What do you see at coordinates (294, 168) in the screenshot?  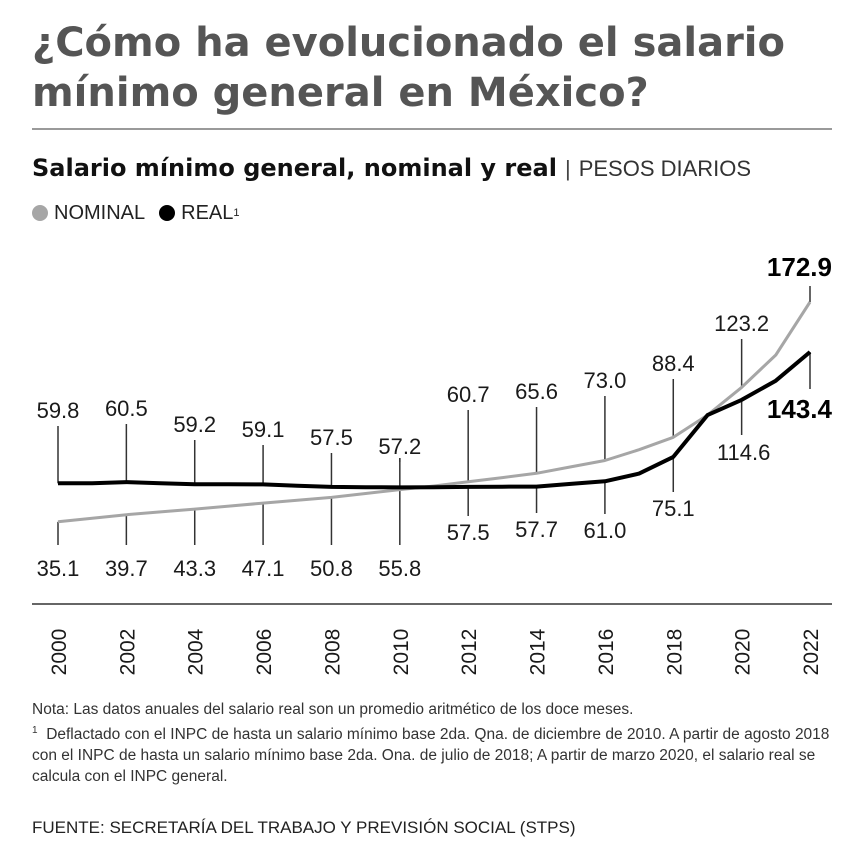 I see `subtitle-main: Salario mínimo general, nominal y real` at bounding box center [294, 168].